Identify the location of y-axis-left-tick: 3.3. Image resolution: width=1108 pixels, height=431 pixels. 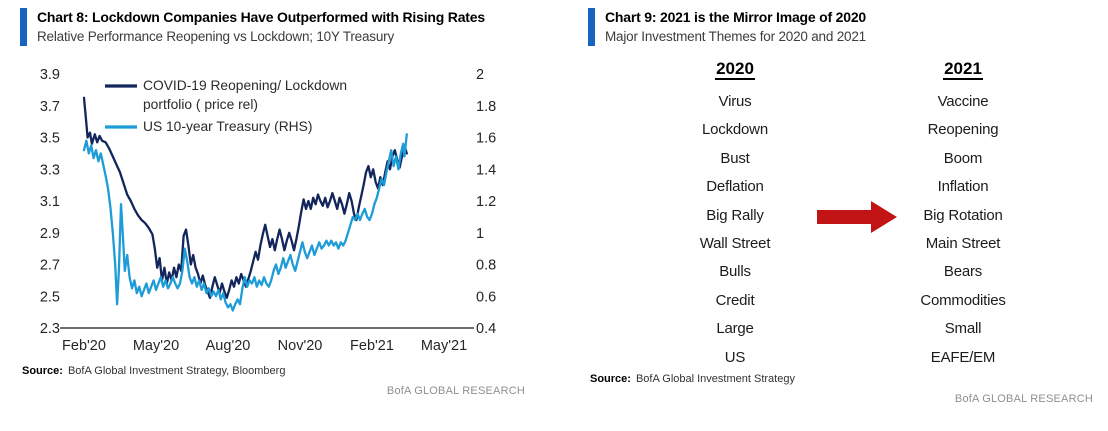
(50, 170).